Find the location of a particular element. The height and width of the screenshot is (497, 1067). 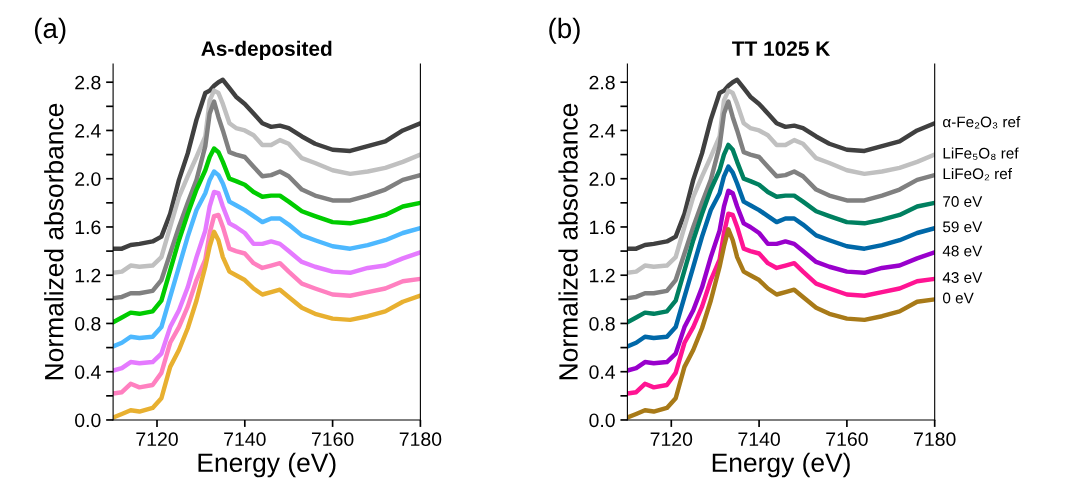

series-label: 43 eV is located at coordinates (962, 277).